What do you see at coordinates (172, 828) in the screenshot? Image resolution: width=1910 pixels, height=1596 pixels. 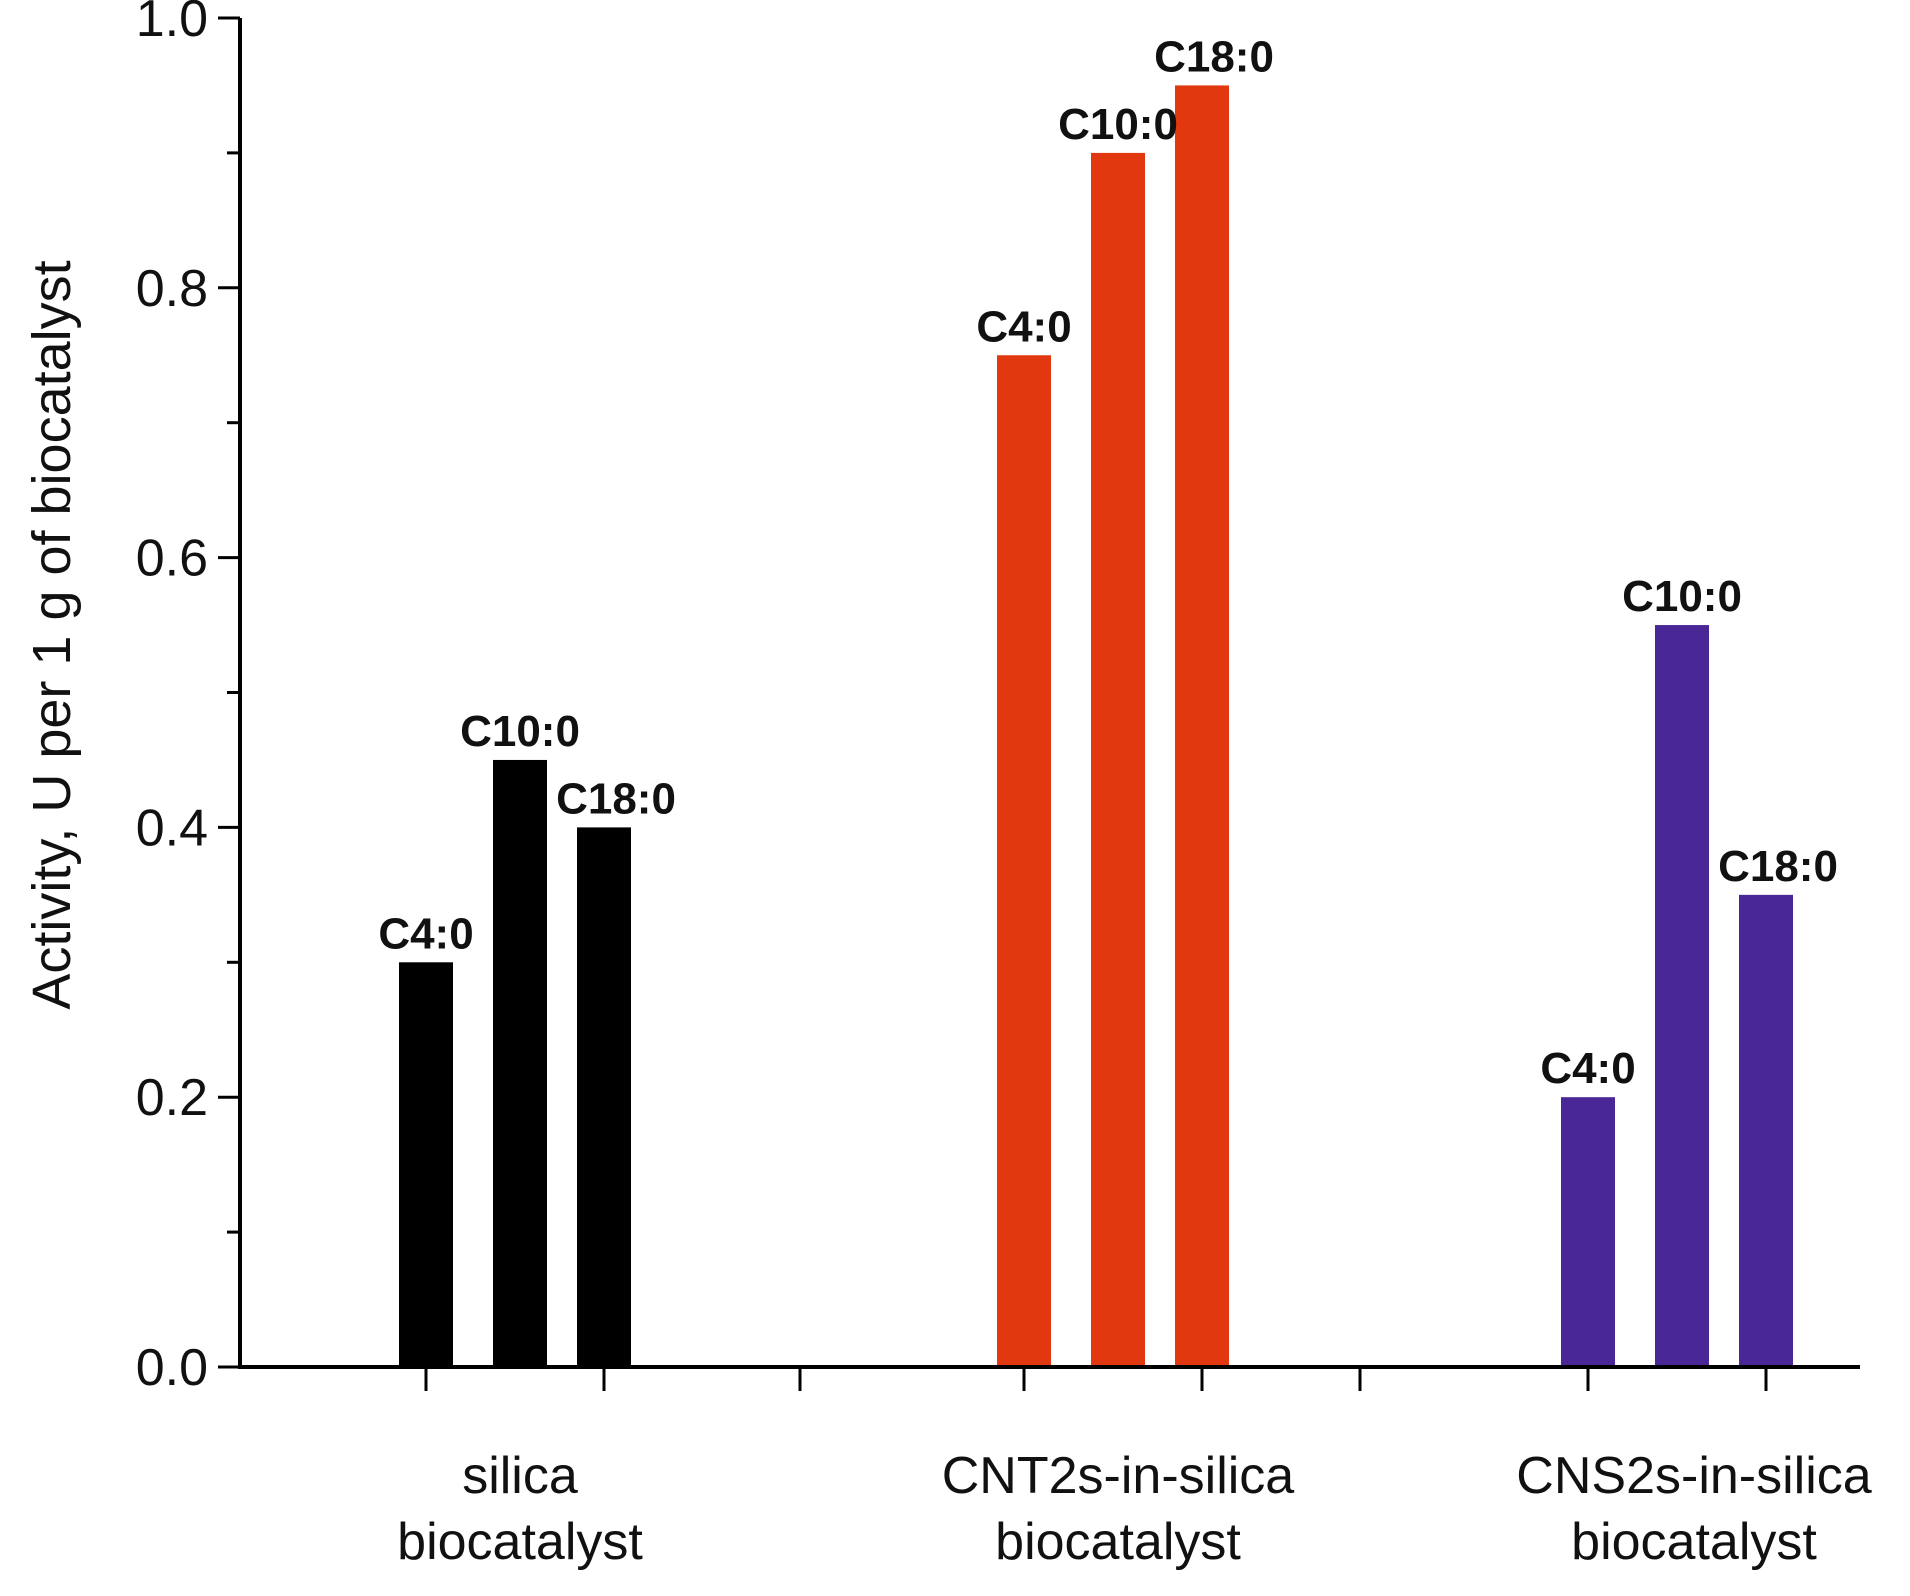 I see `y-tick-label: 0.4` at bounding box center [172, 828].